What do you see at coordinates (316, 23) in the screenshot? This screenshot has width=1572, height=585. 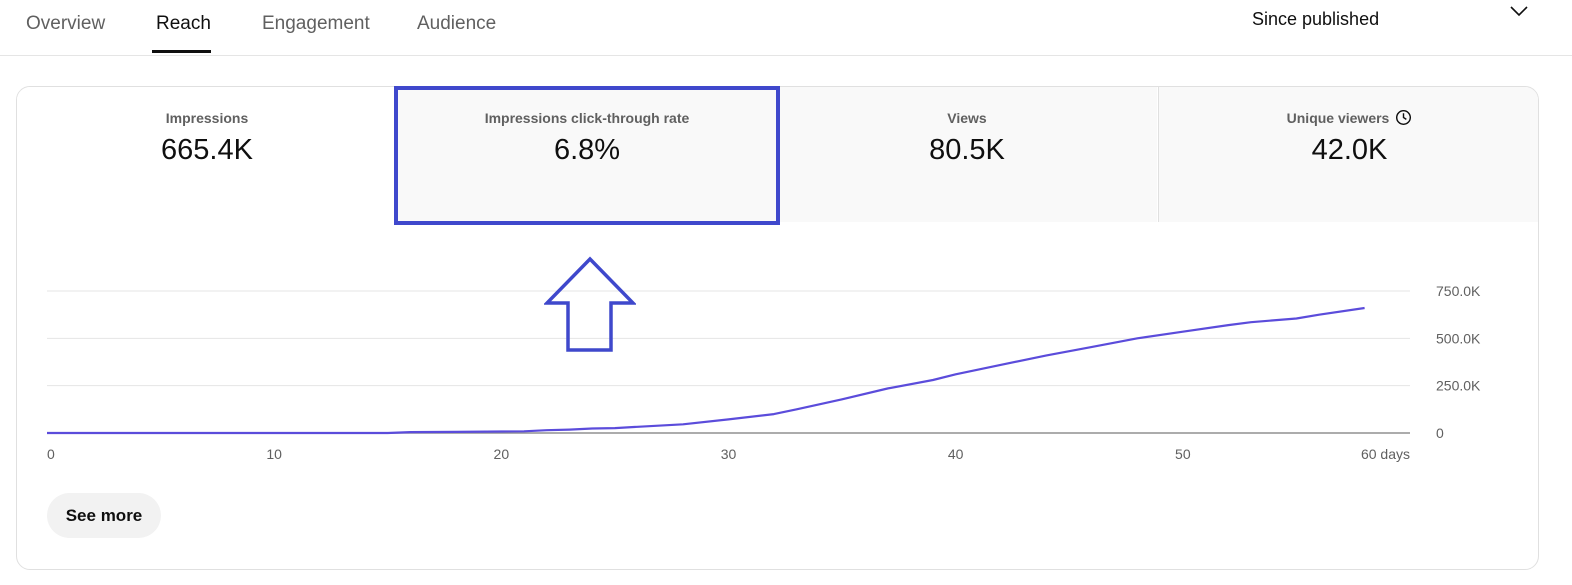 I see `tab-engagement: Engagement` at bounding box center [316, 23].